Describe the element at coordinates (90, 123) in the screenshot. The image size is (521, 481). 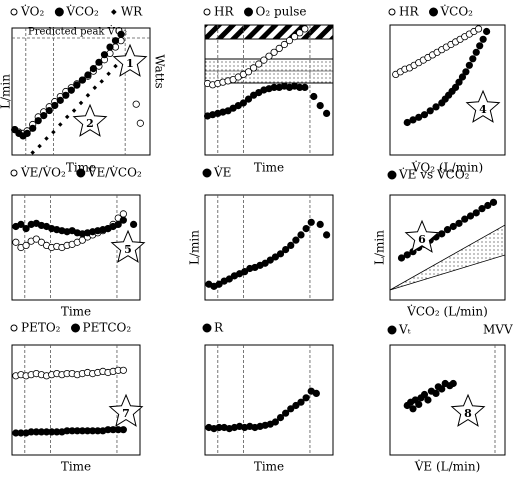
I see `star-label: 2` at that location.